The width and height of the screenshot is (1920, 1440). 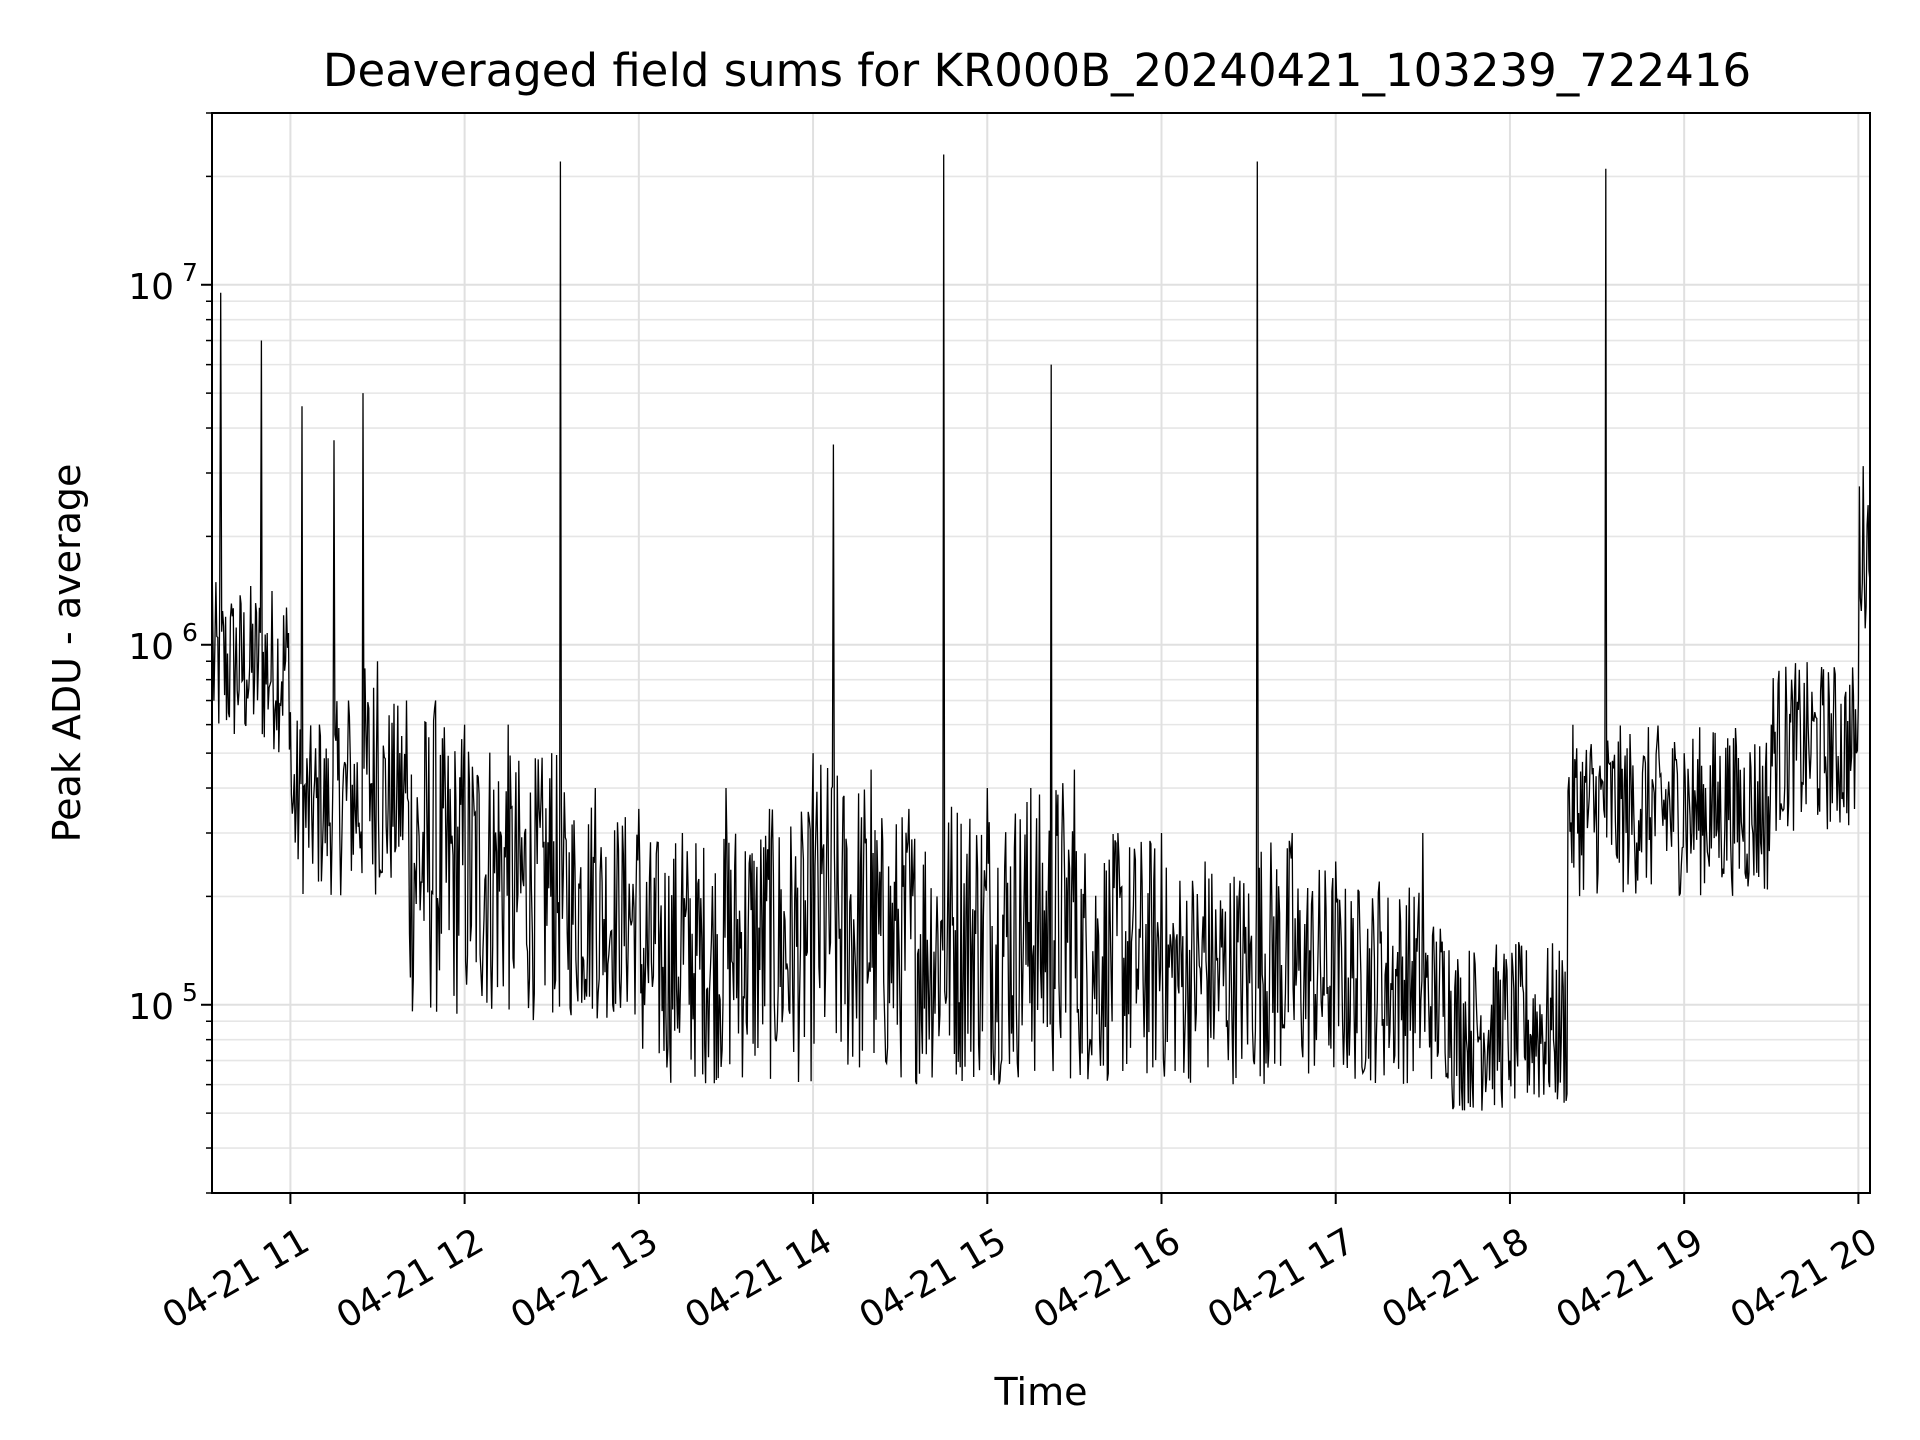 I want to click on x-tick-label: 04-21 11, so click(x=236, y=1279).